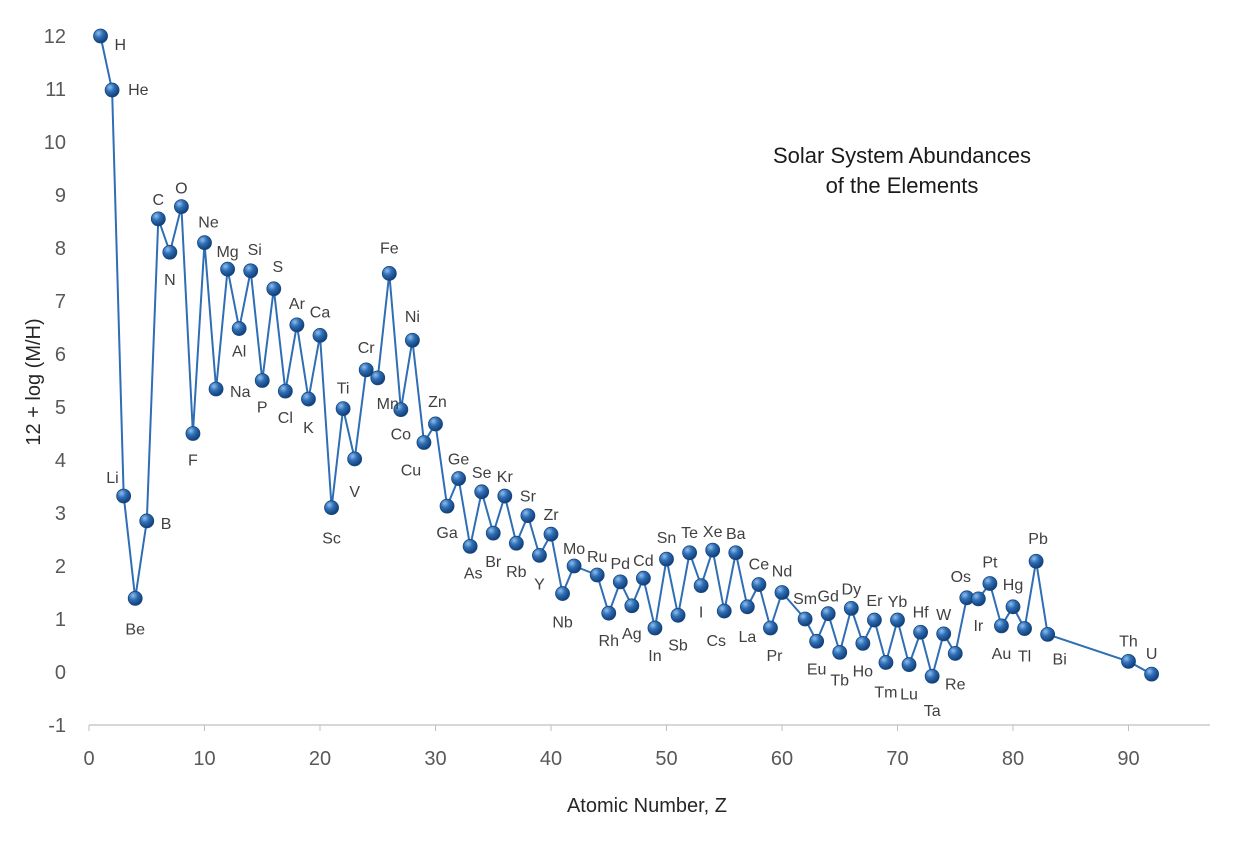 Image resolution: width=1252 pixels, height=858 pixels. Describe the element at coordinates (539, 584) in the screenshot. I see `element-label-y: Y` at that location.